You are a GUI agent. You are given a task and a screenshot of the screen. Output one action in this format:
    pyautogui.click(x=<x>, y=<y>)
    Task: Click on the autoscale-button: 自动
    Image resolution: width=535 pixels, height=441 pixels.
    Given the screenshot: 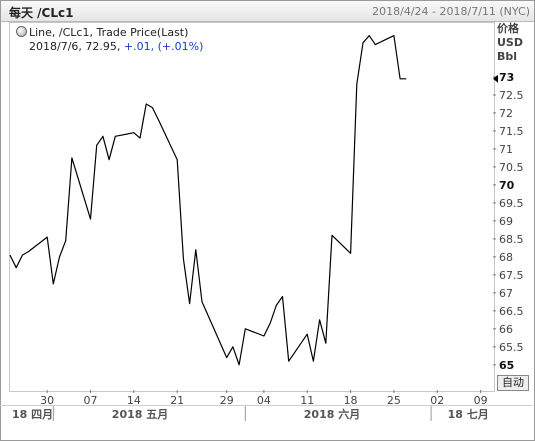 What is the action you would take?
    pyautogui.click(x=513, y=383)
    